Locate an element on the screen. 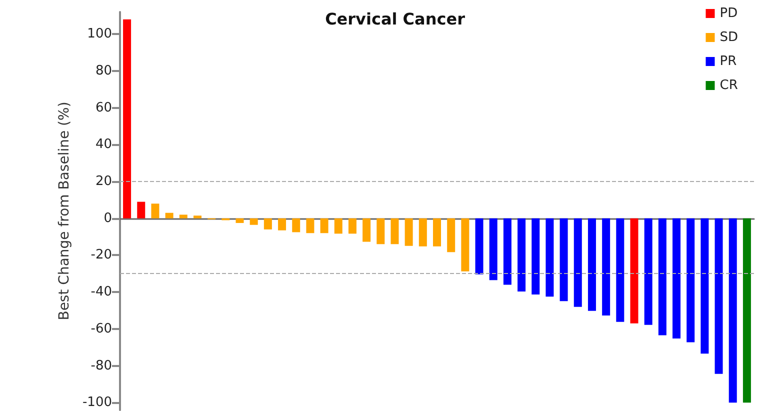 This screenshot has width=757, height=411. y-tick-label: 40 is located at coordinates (103, 144).